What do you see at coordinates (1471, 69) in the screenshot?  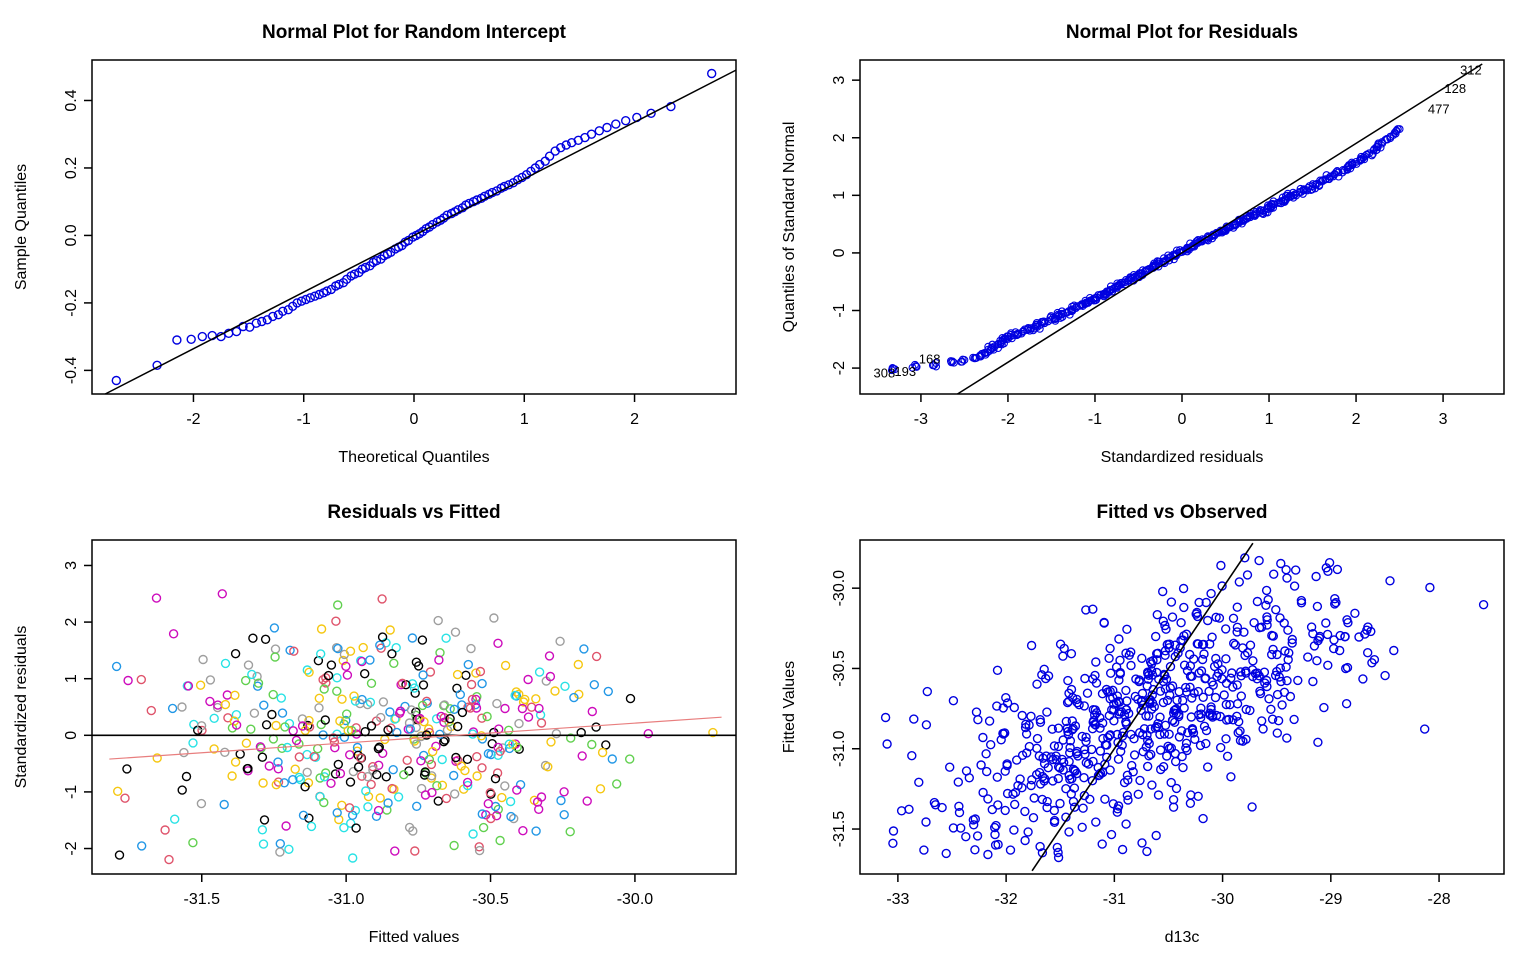 I see `svg-text: 312` at bounding box center [1471, 69].